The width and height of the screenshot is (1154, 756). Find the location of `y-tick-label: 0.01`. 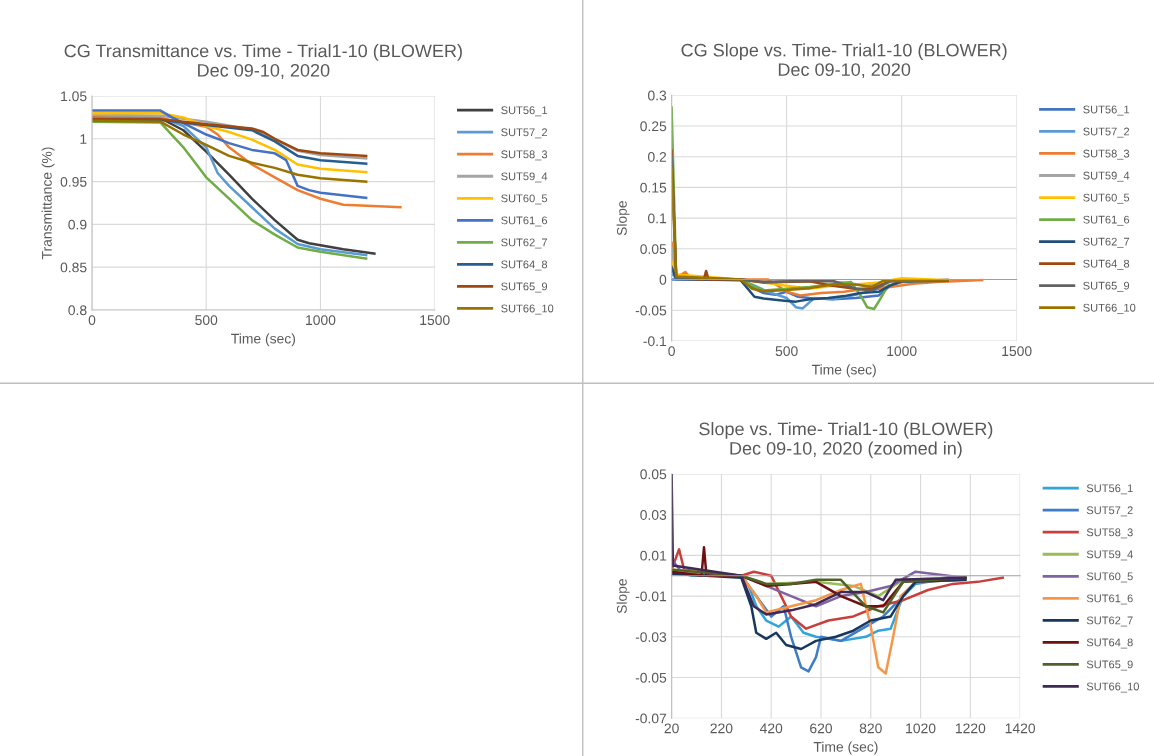

y-tick-label: 0.01 is located at coordinates (653, 555).